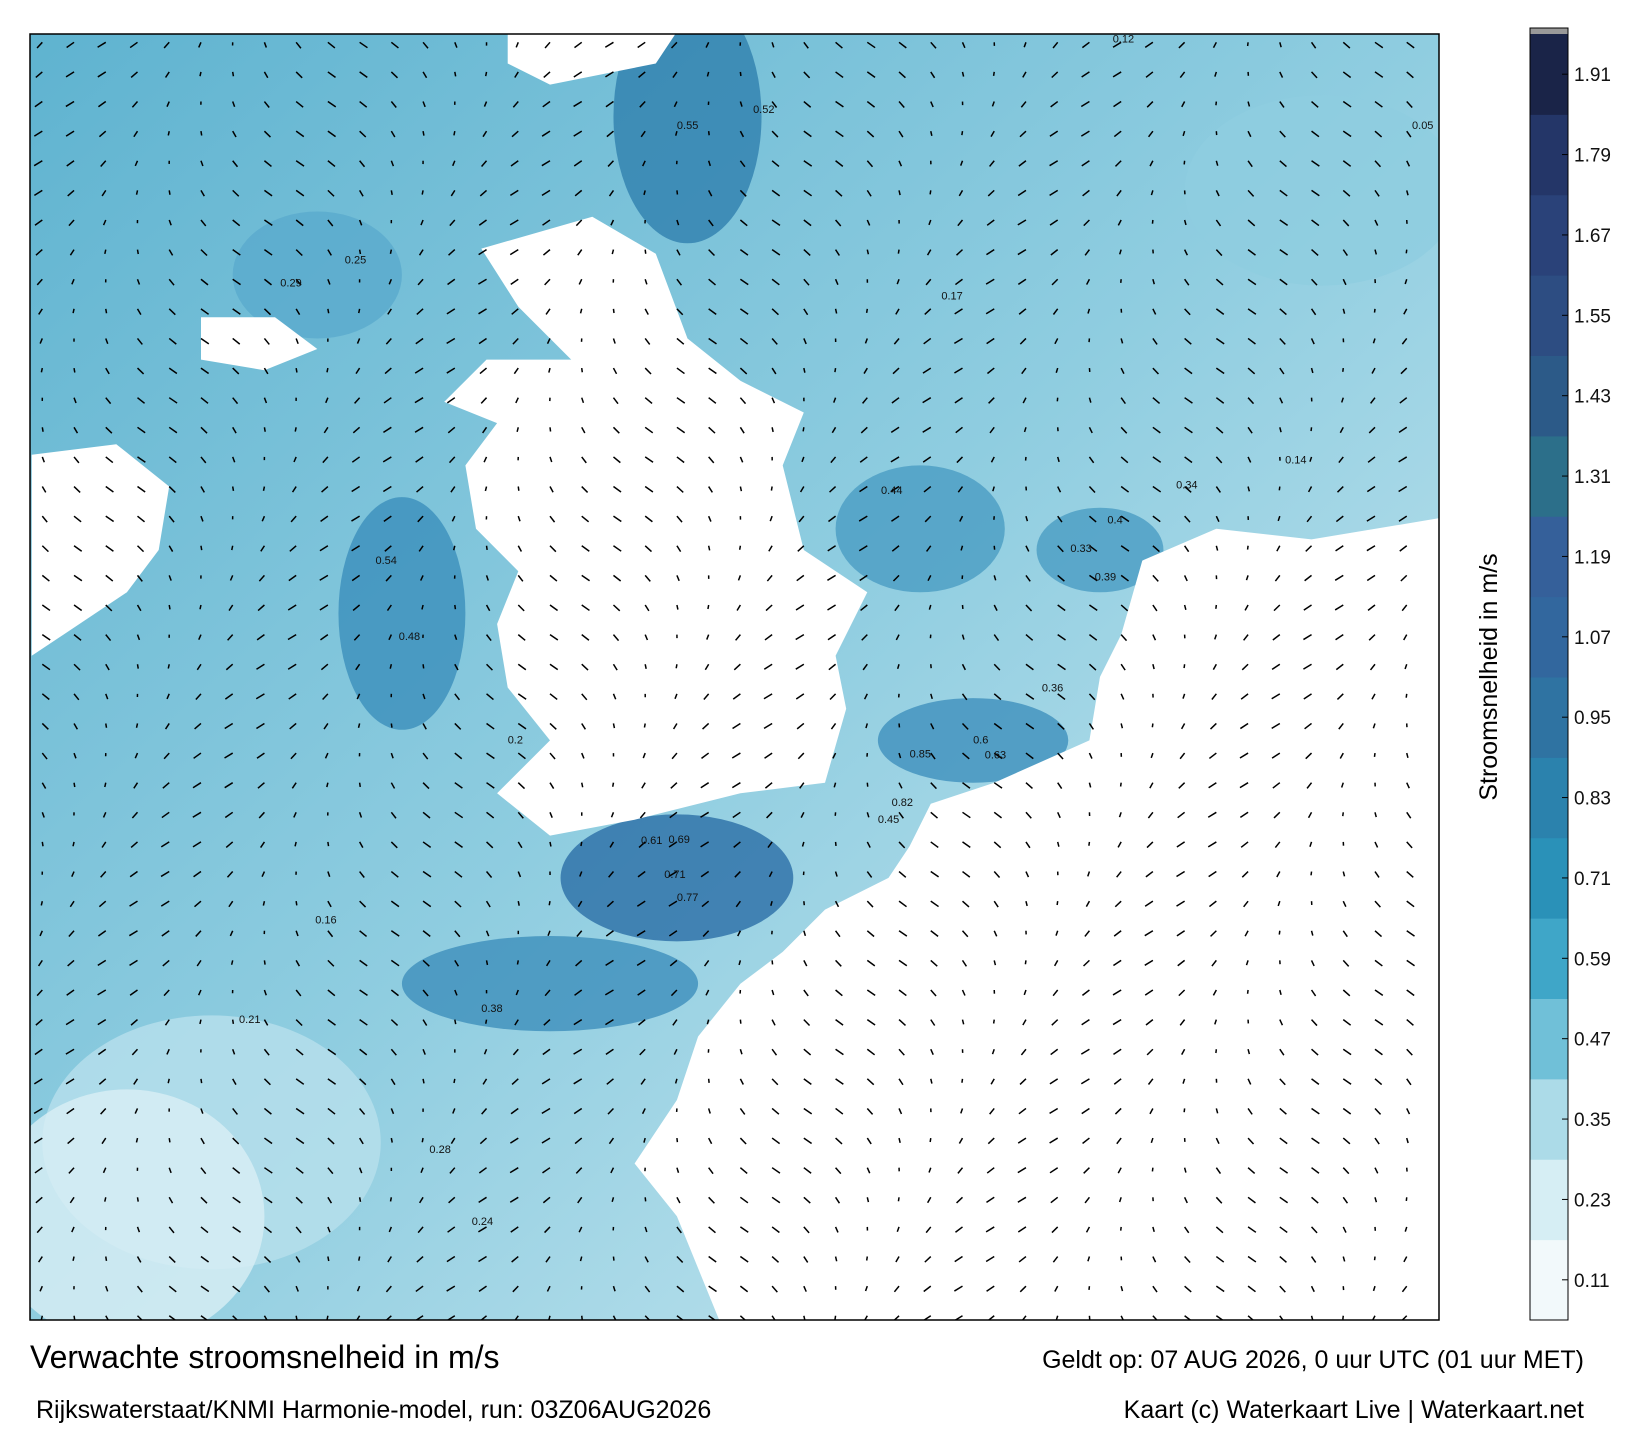  What do you see at coordinates (1592, 1040) in the screenshot?
I see `colorbar-tick-label: 0.47` at bounding box center [1592, 1040].